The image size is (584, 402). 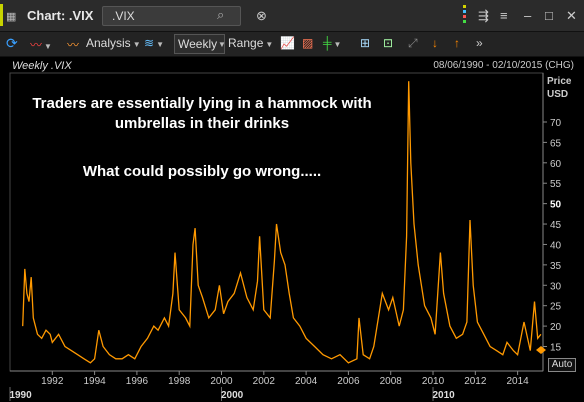 I want to click on y-tick-label: 30, so click(x=556, y=286).